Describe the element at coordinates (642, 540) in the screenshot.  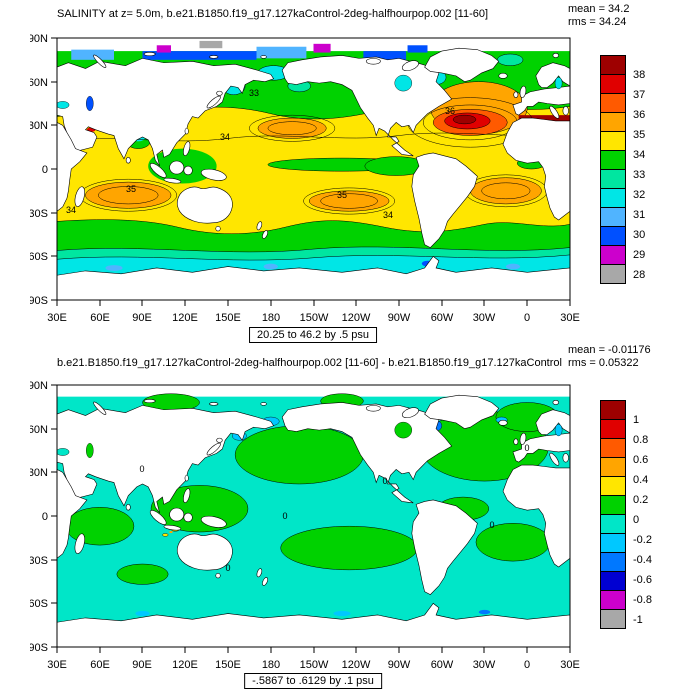
I see `colorbar-tick-label: -0.2` at that location.